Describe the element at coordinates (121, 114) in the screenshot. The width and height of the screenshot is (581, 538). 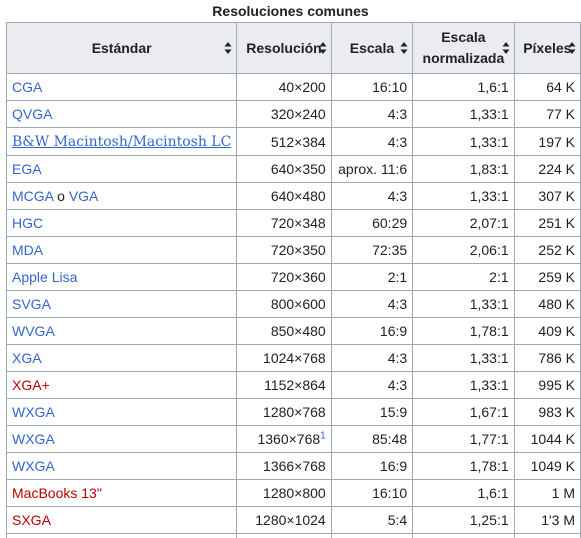
I see `cell-estandar: QVGA` at that location.